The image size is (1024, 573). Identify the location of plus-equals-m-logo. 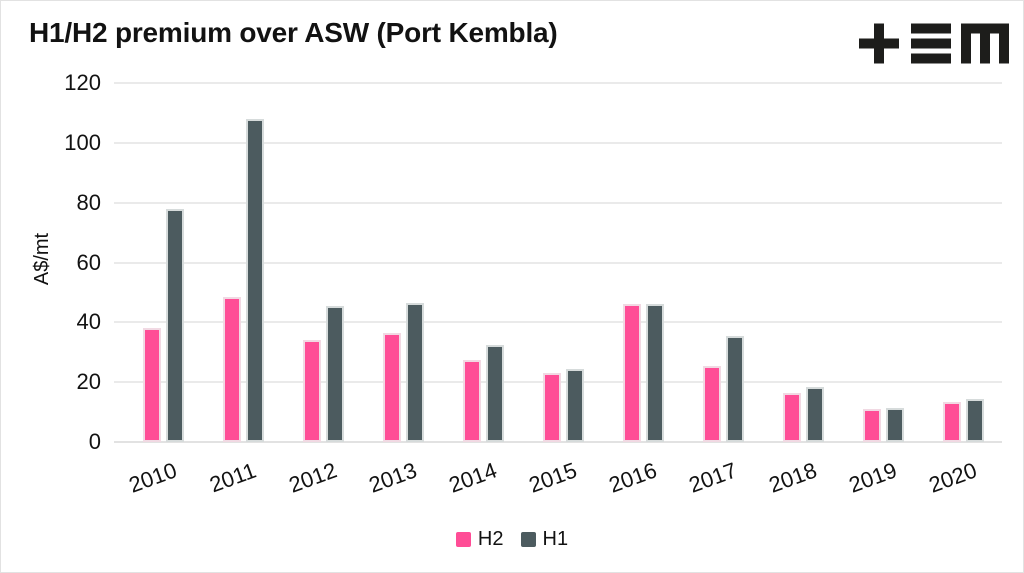
(934, 43).